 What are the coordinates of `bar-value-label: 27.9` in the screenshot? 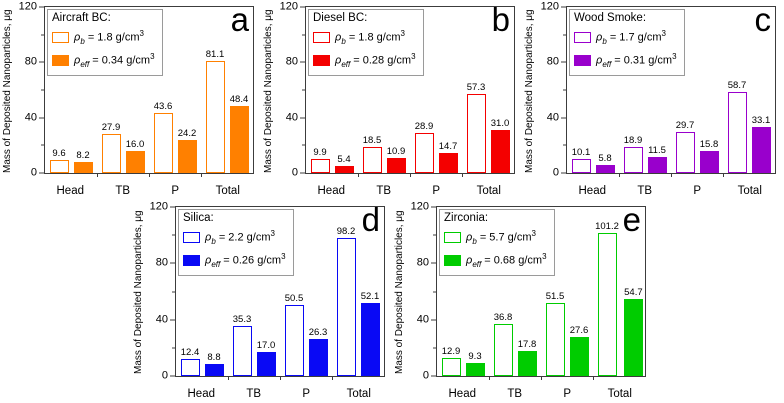 It's located at (111, 128).